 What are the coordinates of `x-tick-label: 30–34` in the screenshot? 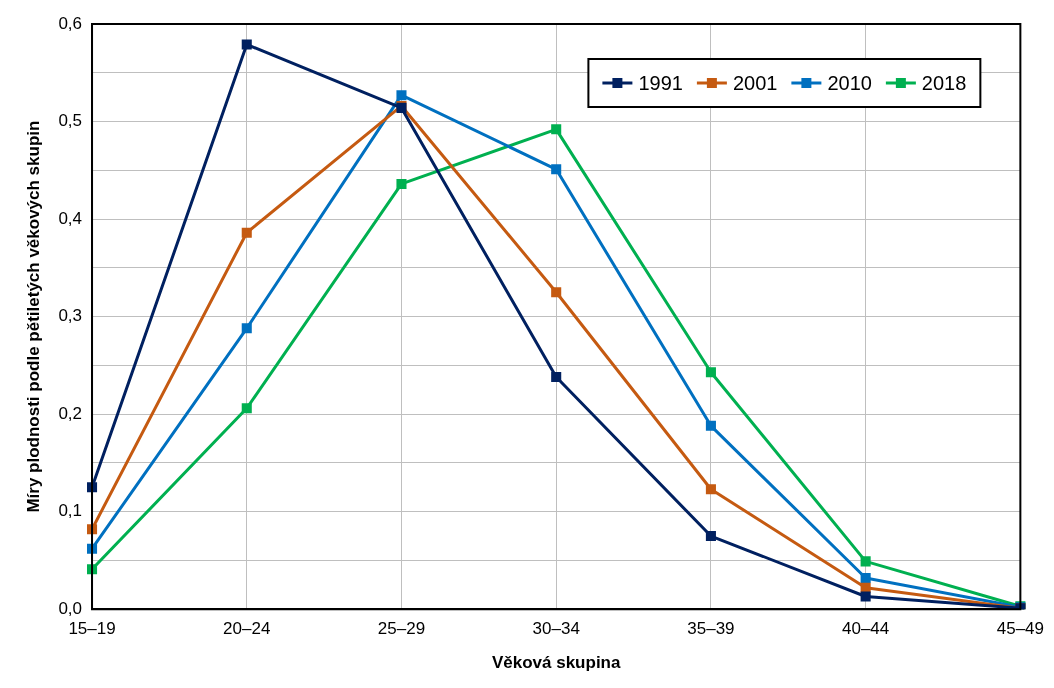 It's located at (556, 629).